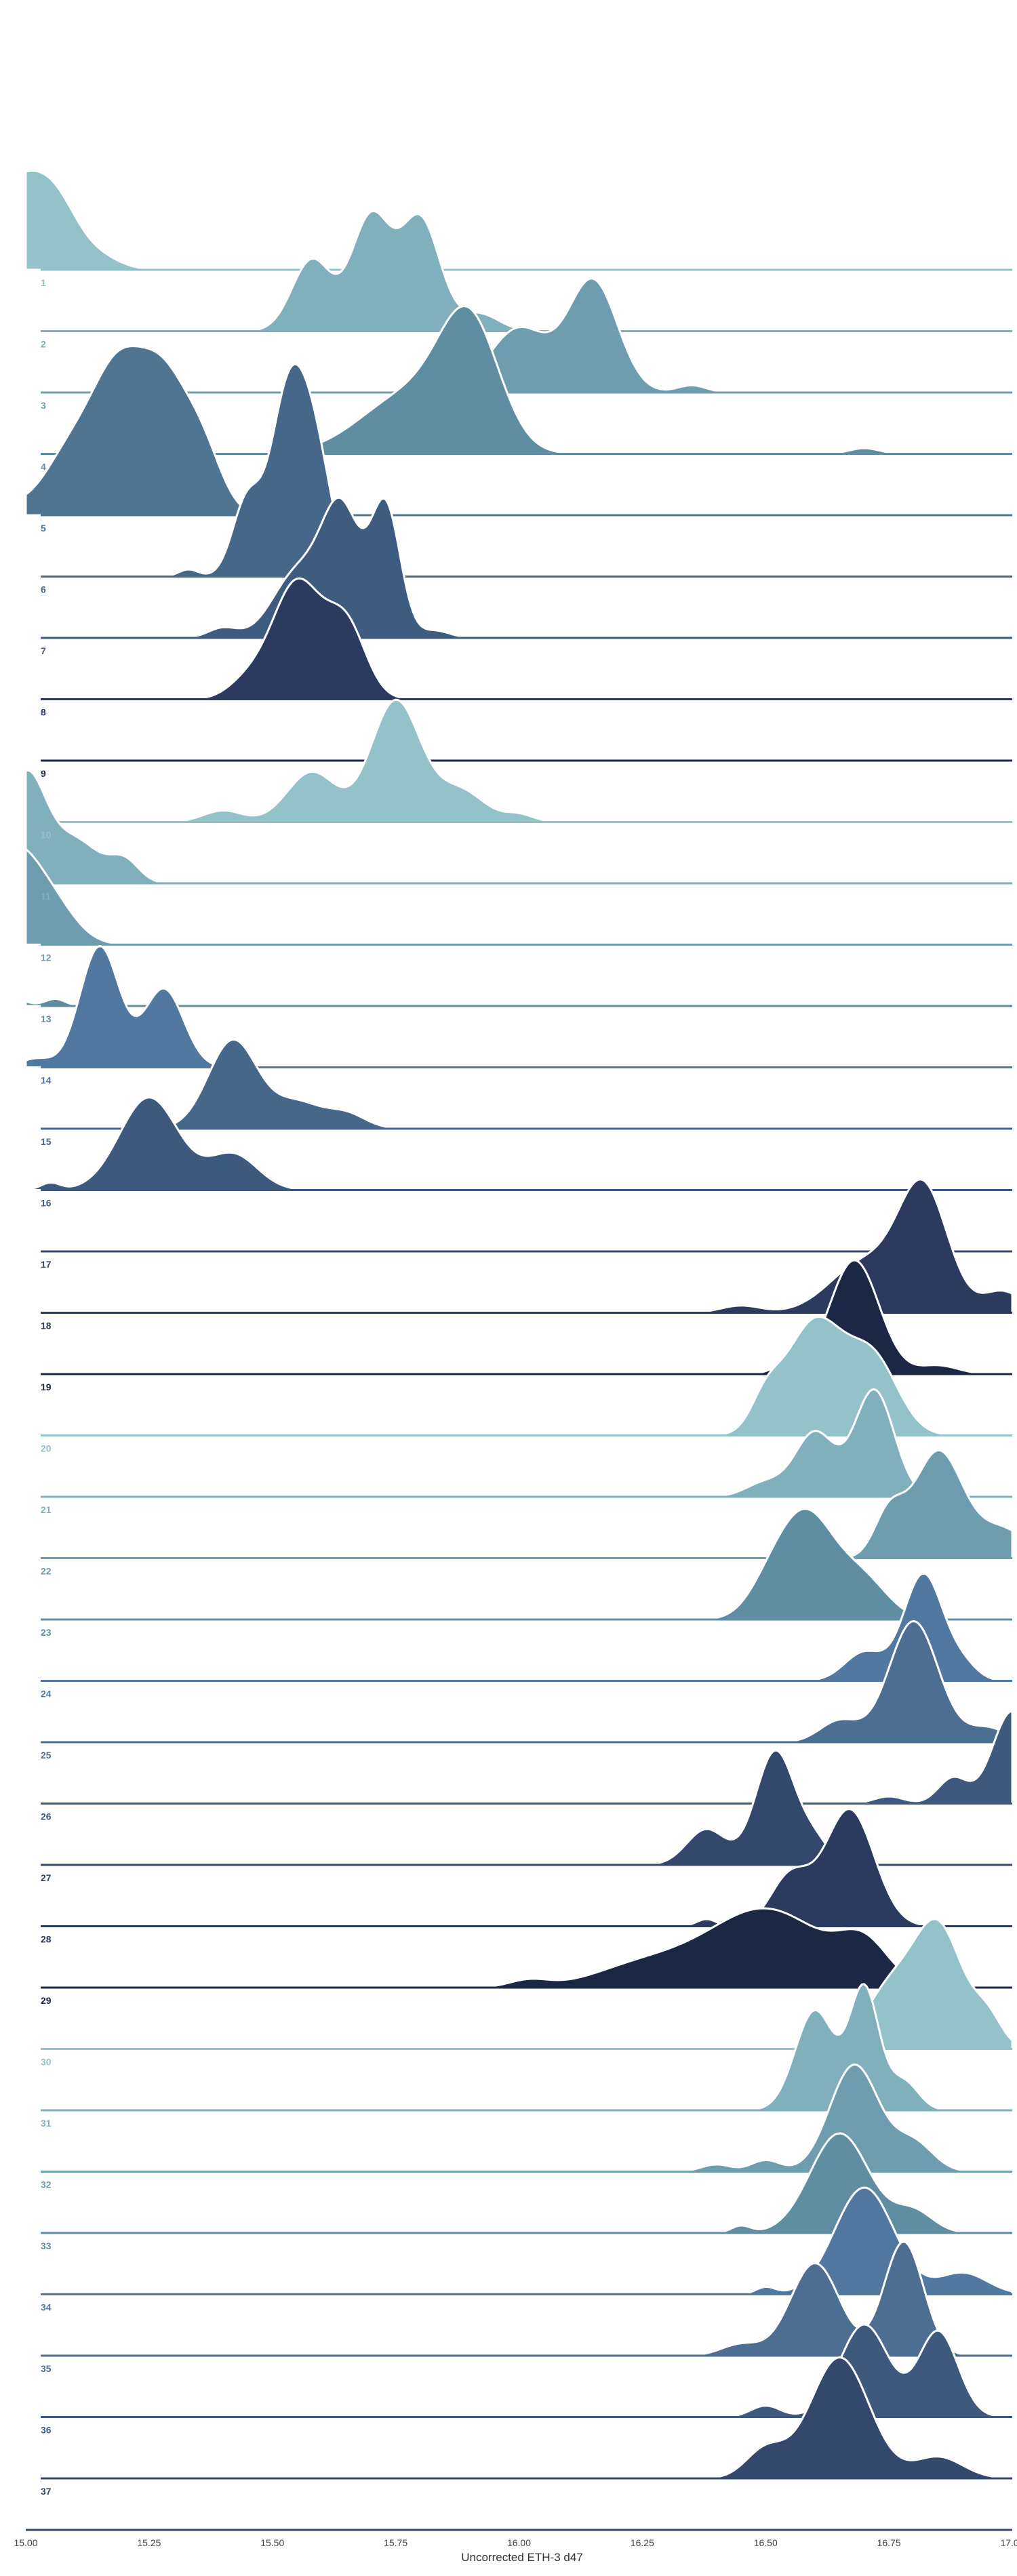 The image size is (1017, 2576). Describe the element at coordinates (43, 528) in the screenshot. I see `row-label-5: 5` at that location.